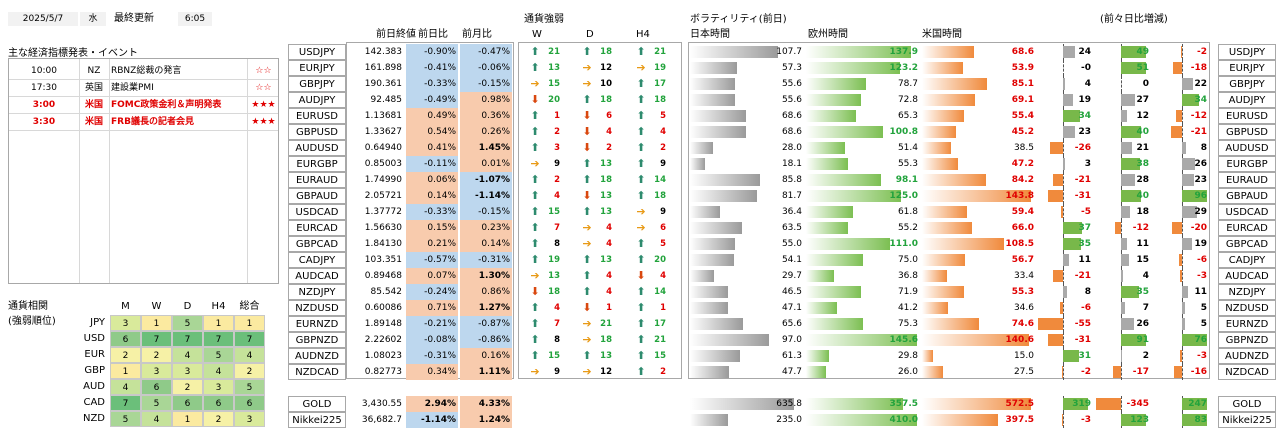 This screenshot has width=1283, height=437. I want to click on dod-change: 0.49%, so click(432, 116).